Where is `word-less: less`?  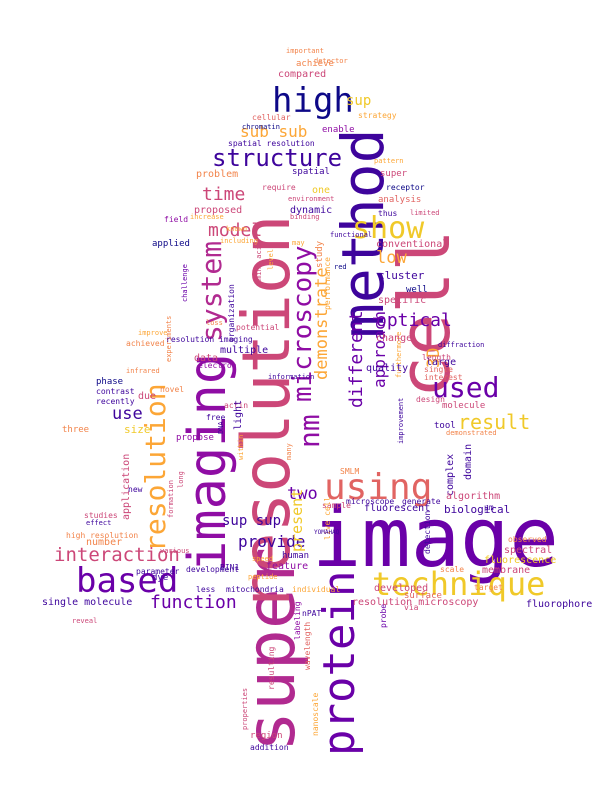 word-less: less is located at coordinates (206, 589).